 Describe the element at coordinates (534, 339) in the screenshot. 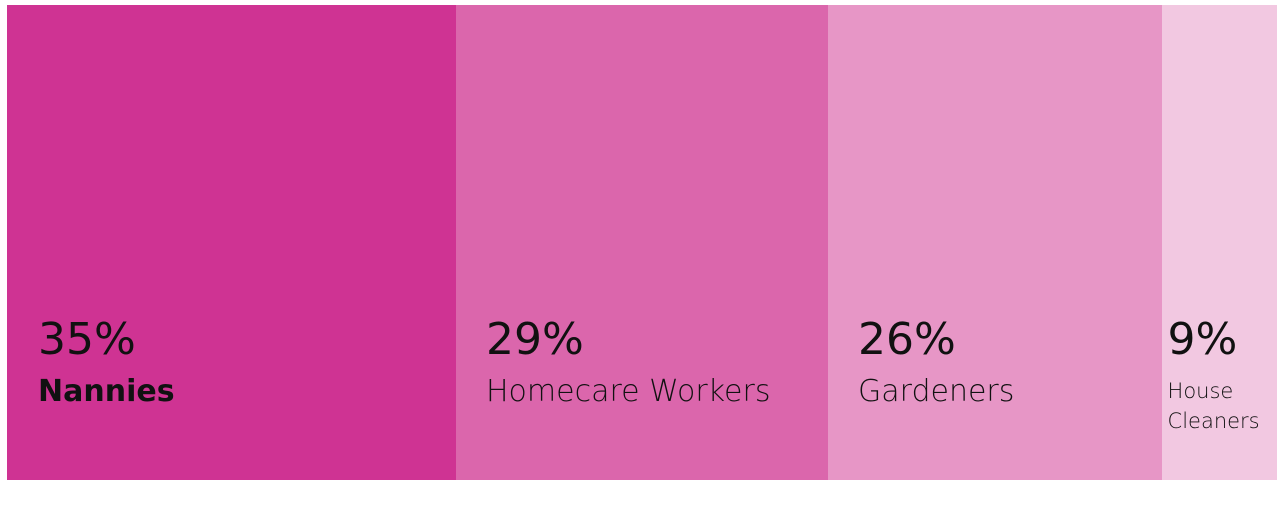

I see `value-label: 29%` at that location.